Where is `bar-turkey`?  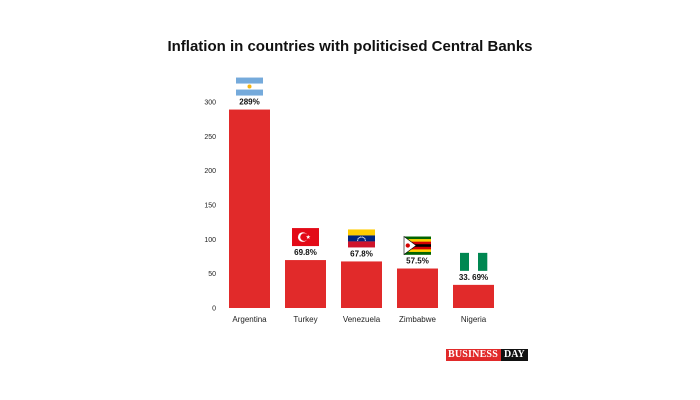 bar-turkey is located at coordinates (305, 284).